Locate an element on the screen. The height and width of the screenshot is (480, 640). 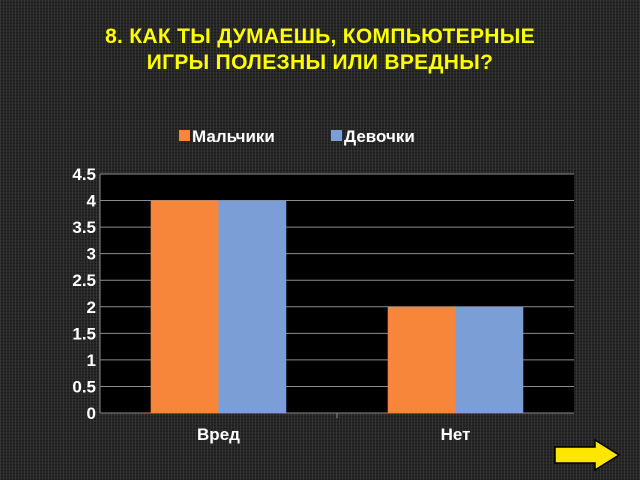
y-tick-label: 3 is located at coordinates (91, 254).